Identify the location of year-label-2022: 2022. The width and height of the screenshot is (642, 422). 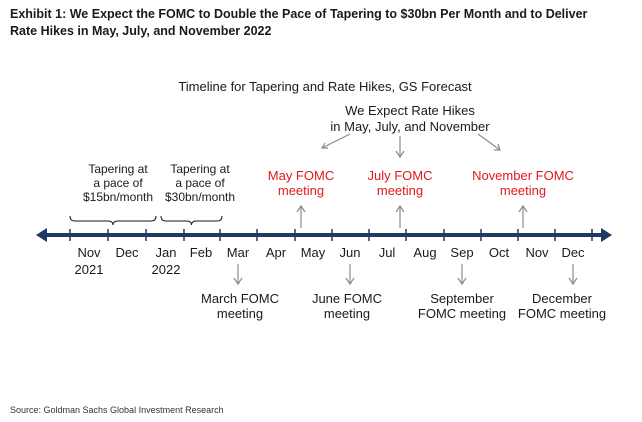
(166, 269).